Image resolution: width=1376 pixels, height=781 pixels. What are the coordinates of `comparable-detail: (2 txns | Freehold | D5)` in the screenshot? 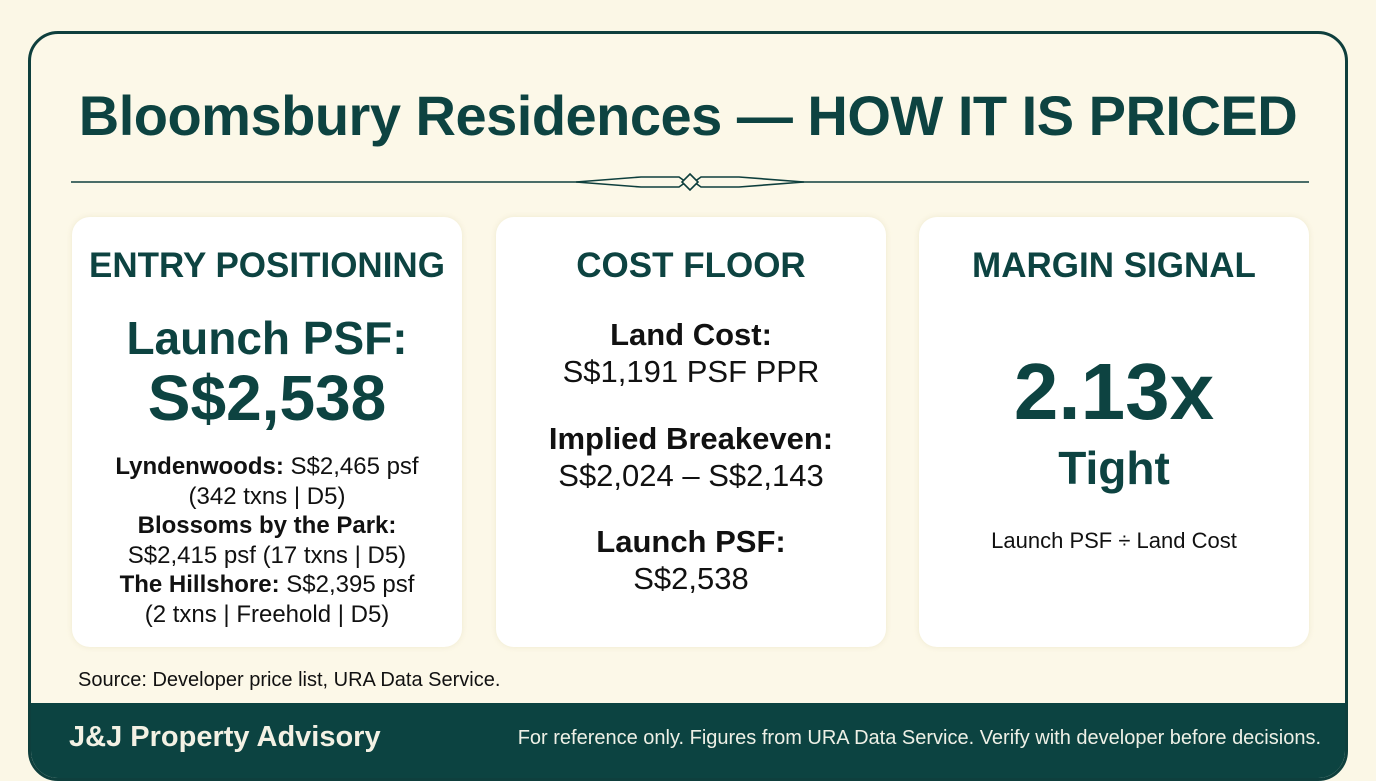 It's located at (267, 614).